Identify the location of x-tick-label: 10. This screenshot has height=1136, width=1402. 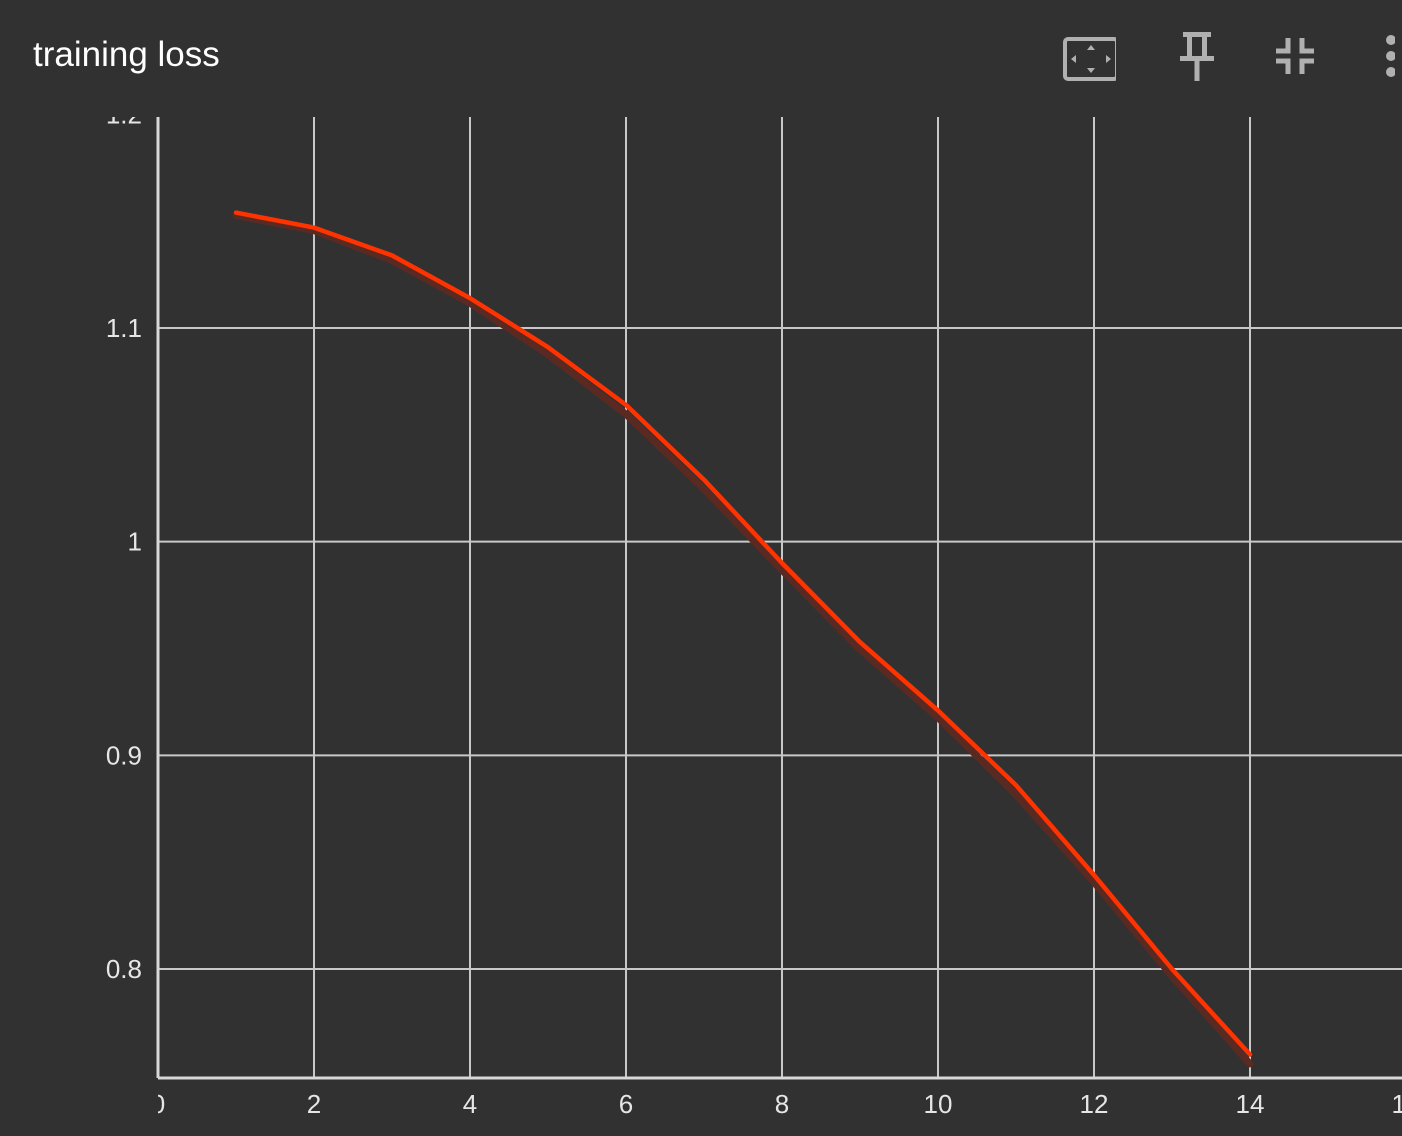
(938, 1104).